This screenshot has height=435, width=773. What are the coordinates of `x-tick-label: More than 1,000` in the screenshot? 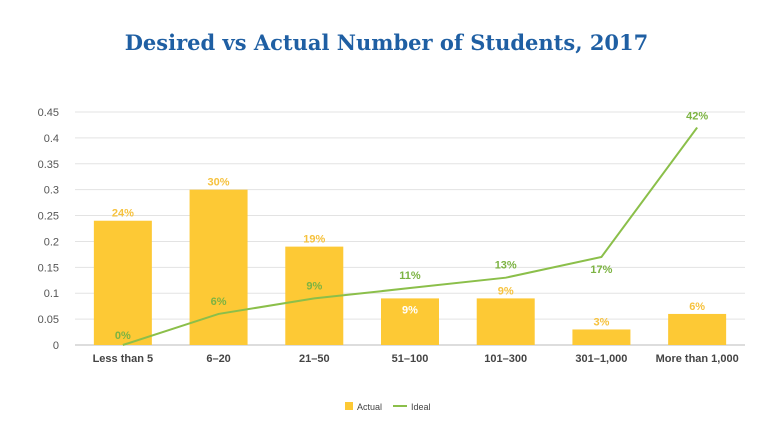 It's located at (697, 359).